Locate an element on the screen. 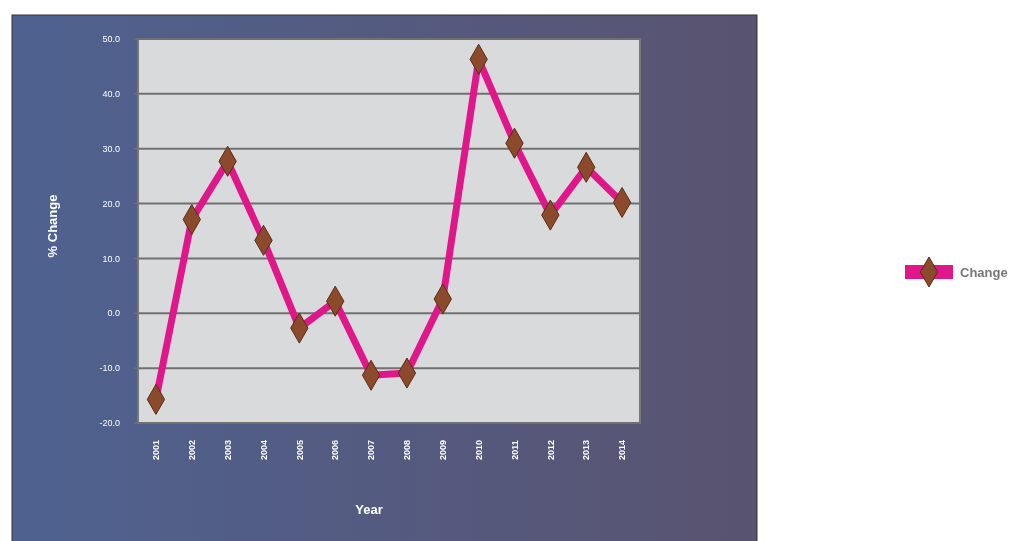 The height and width of the screenshot is (541, 1009). y-tick-label: -20.0 is located at coordinates (109, 423).